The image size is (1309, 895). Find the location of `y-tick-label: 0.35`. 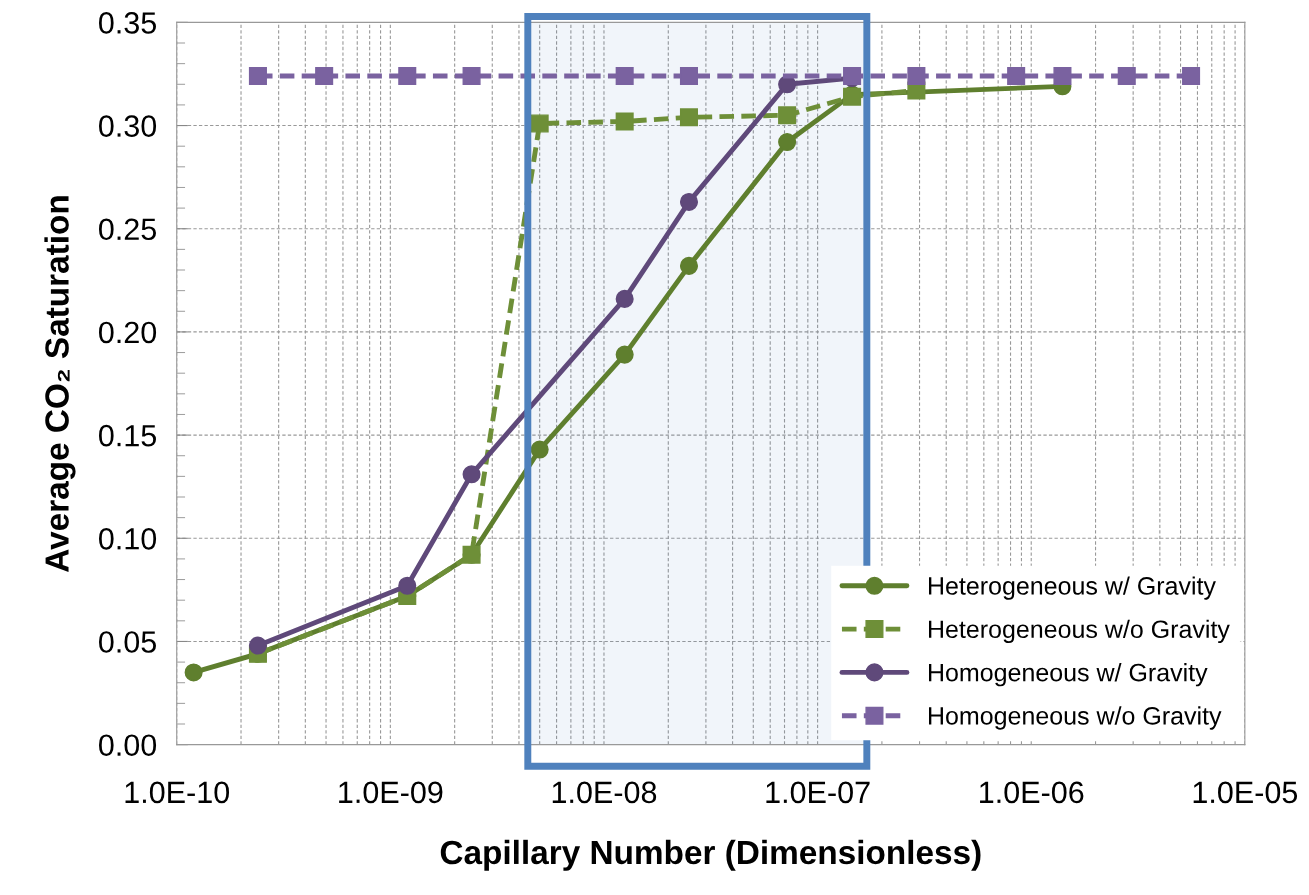

y-tick-label: 0.35 is located at coordinates (127, 23).